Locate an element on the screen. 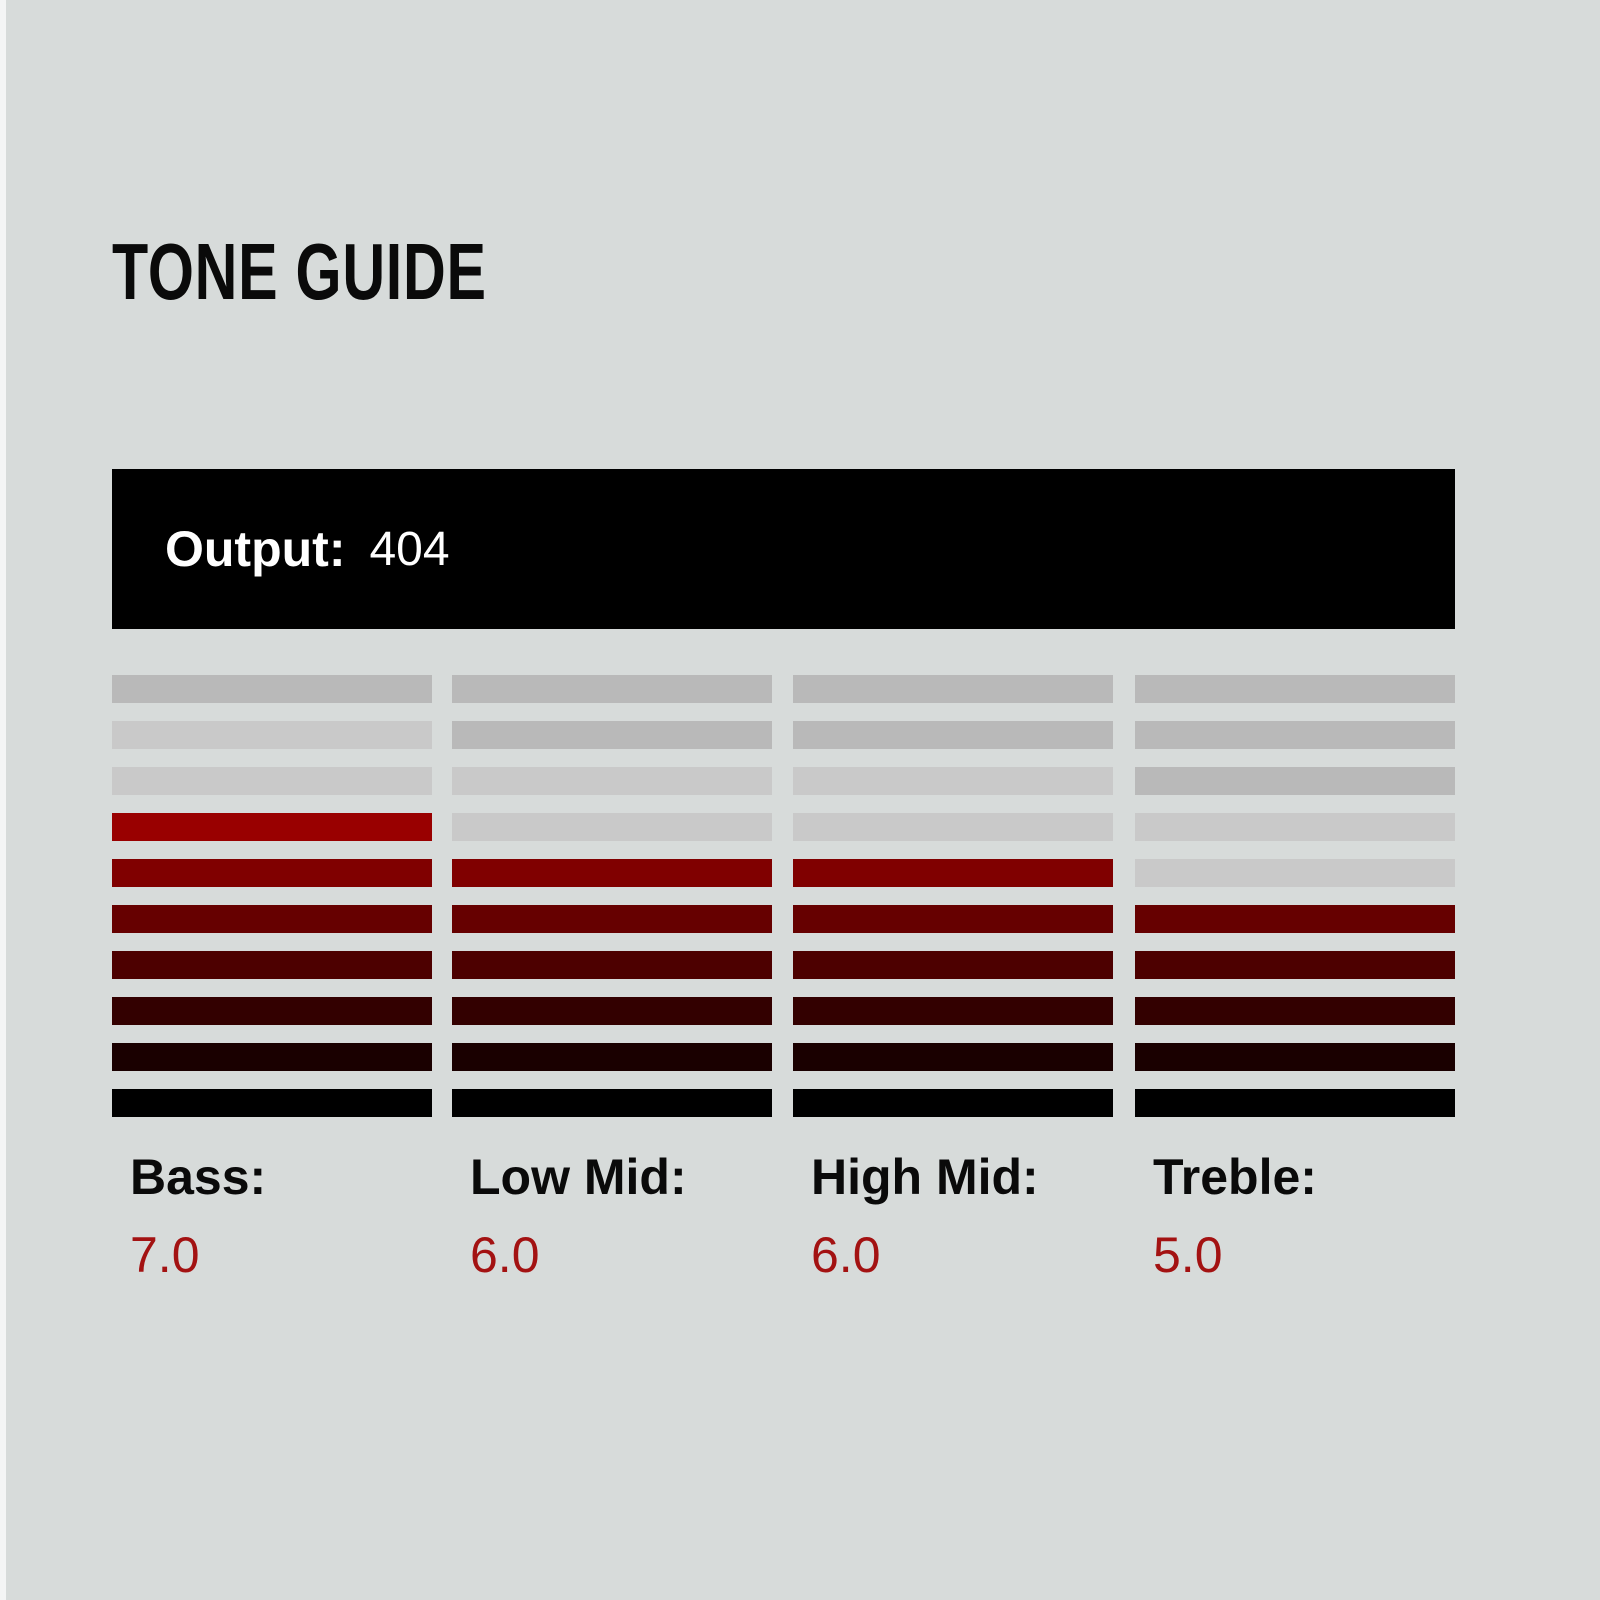 The width and height of the screenshot is (1600, 1600). meter-high-mid is located at coordinates (953, 905).